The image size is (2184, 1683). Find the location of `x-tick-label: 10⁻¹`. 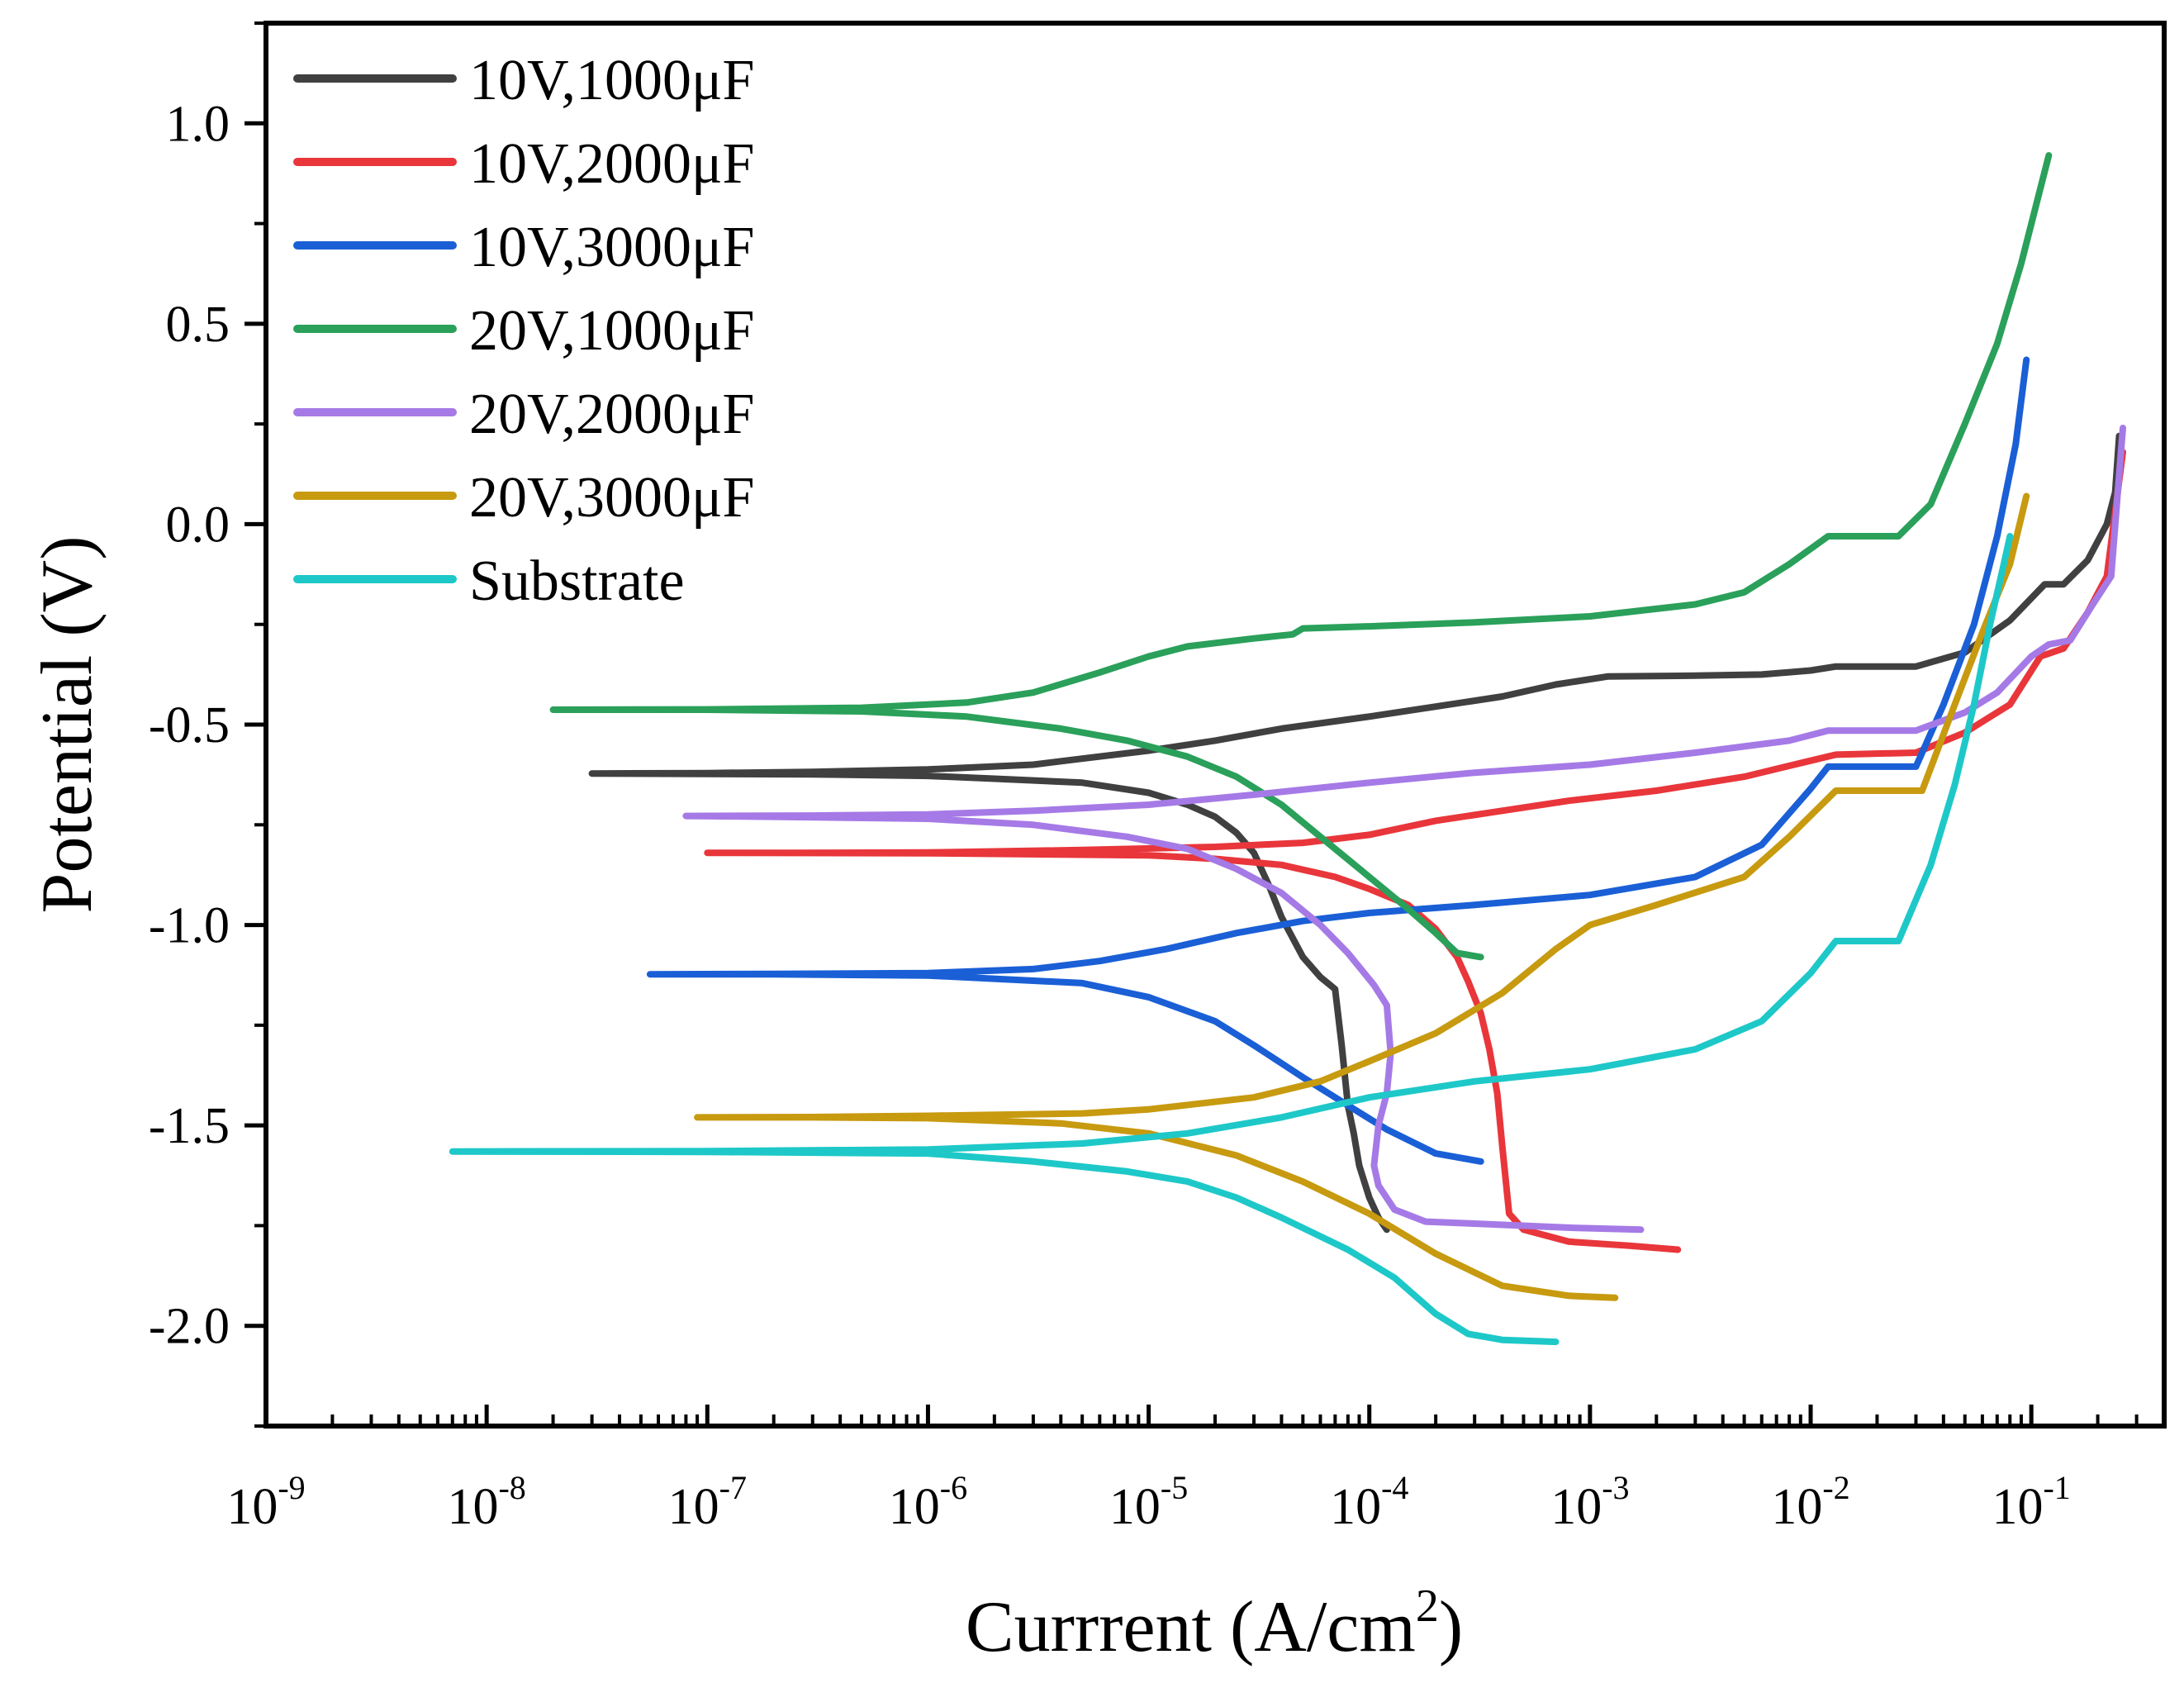

x-tick-label: 10⁻¹ is located at coordinates (2031, 1502).